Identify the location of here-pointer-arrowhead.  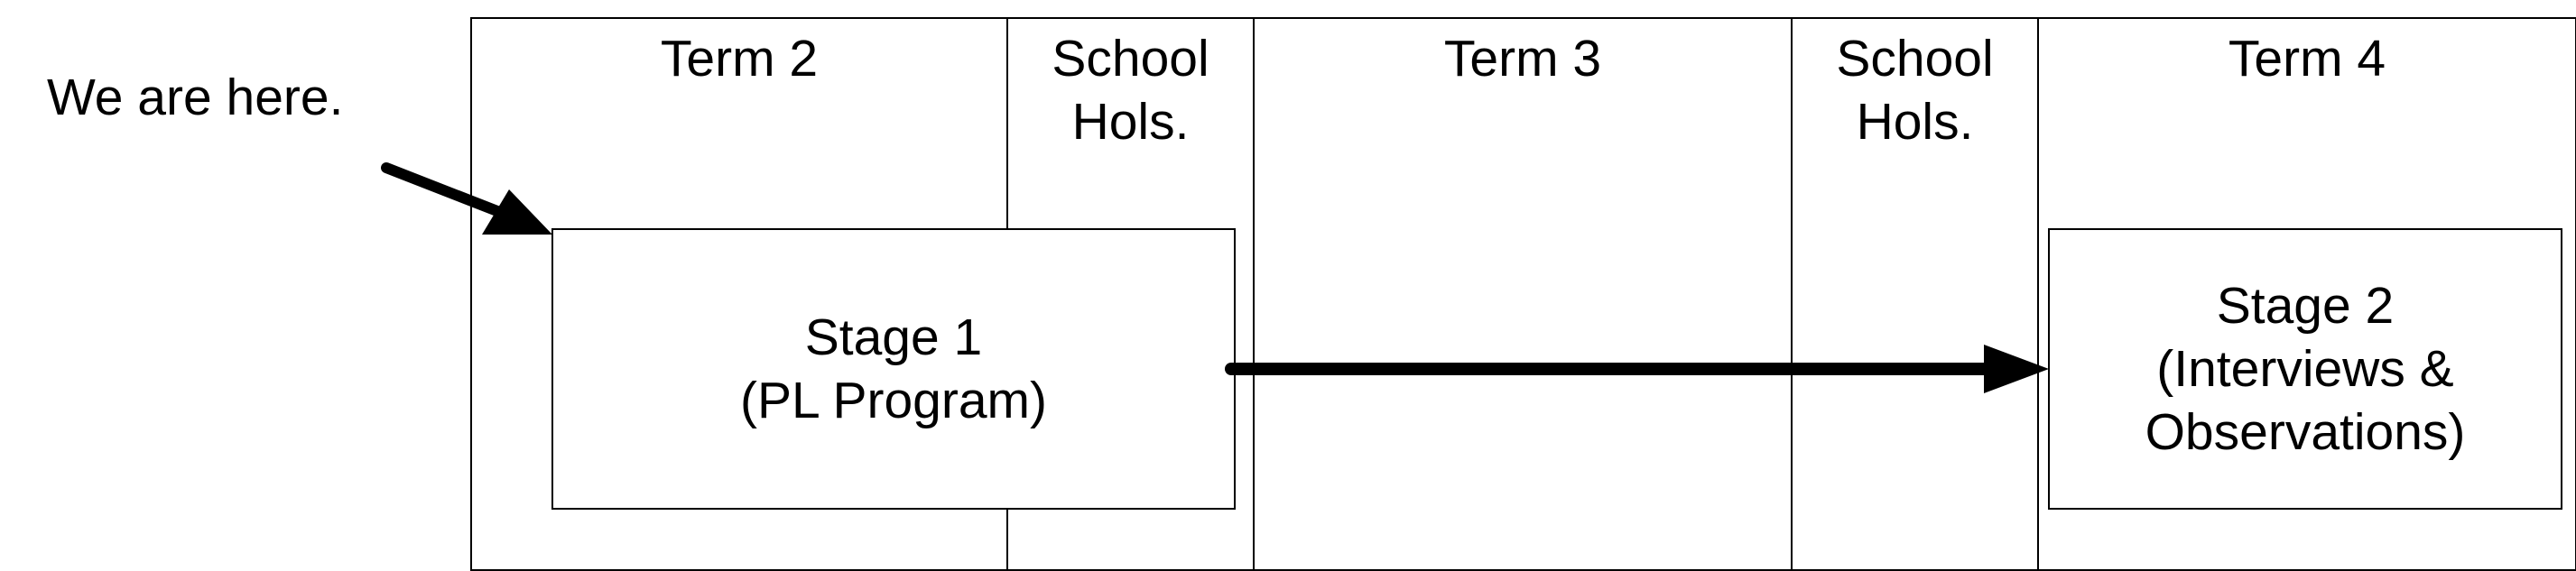
(517, 212).